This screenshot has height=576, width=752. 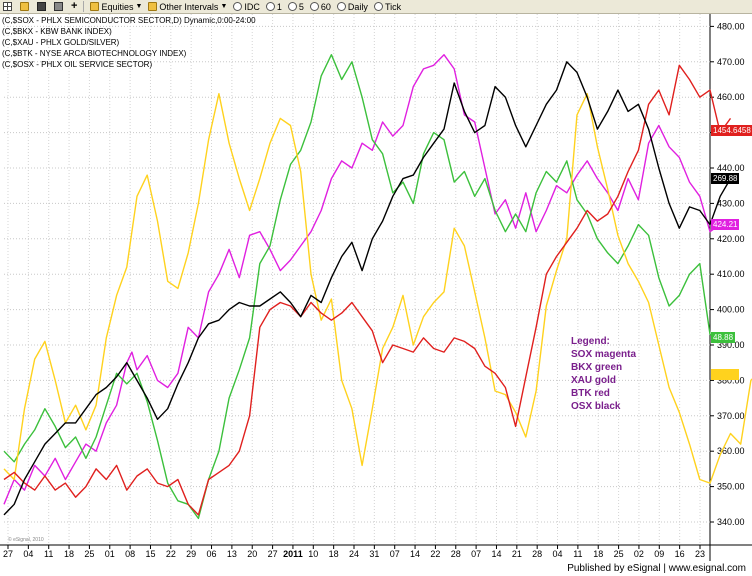 I want to click on price-tag: 48.88, so click(x=723, y=337).